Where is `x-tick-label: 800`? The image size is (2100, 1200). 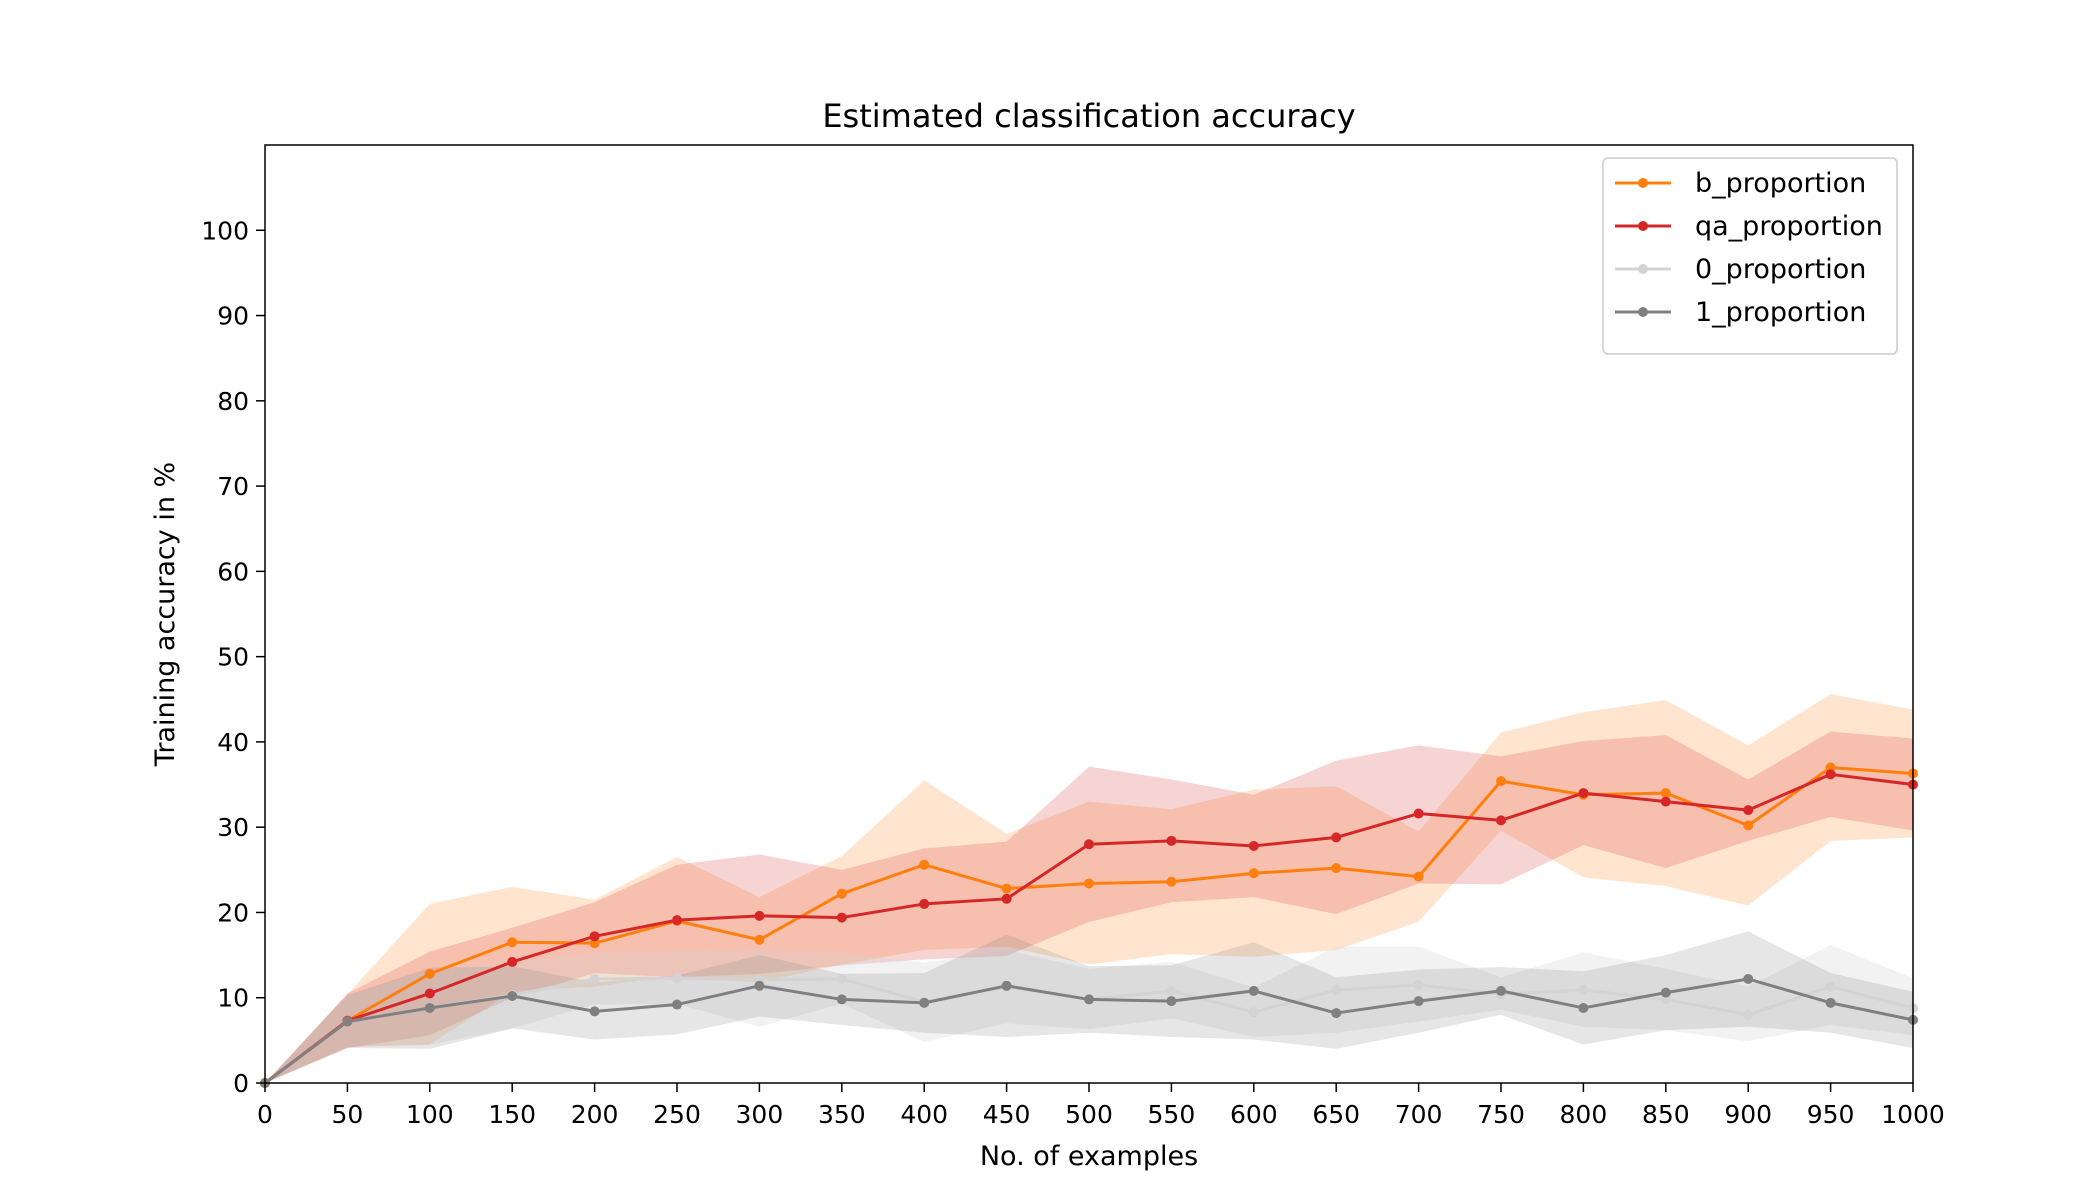
x-tick-label: 800 is located at coordinates (1584, 1114).